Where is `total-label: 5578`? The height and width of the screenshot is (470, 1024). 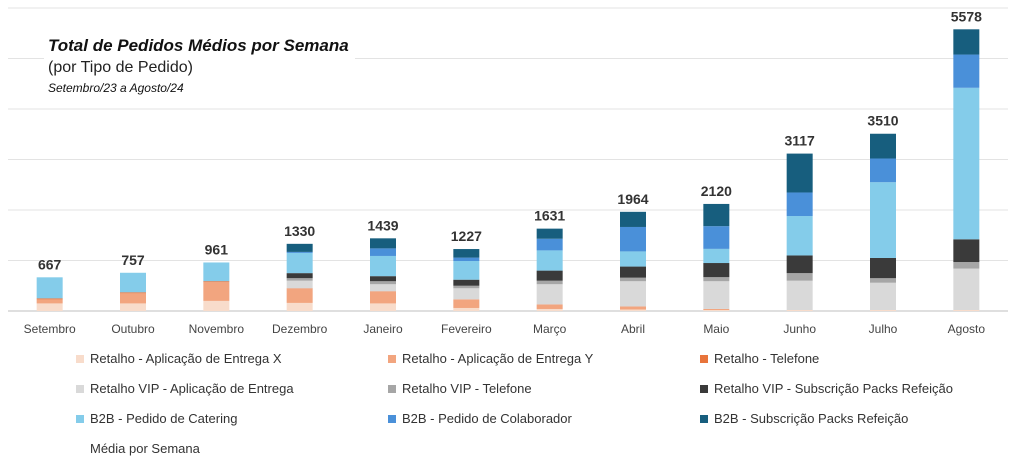 total-label: 5578 is located at coordinates (966, 16).